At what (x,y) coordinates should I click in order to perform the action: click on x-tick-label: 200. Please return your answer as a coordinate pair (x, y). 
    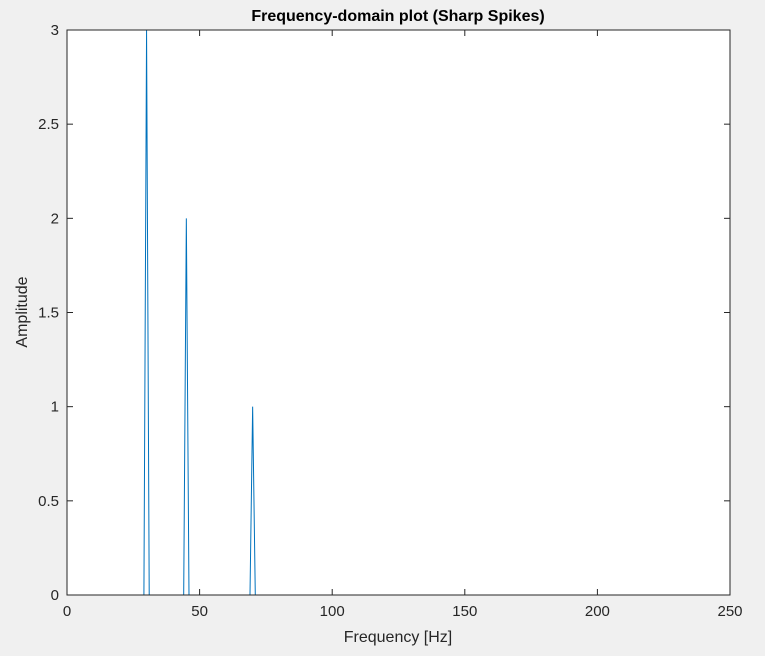
    Looking at the image, I should click on (597, 611).